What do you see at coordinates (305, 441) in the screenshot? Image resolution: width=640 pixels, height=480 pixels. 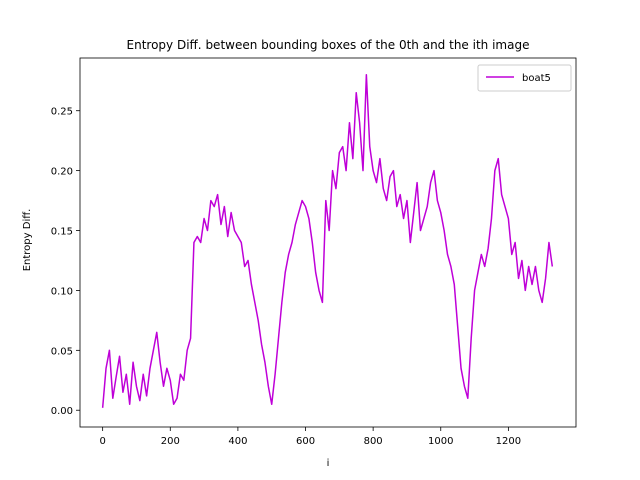 I see `x-tick-label: 600` at bounding box center [305, 441].